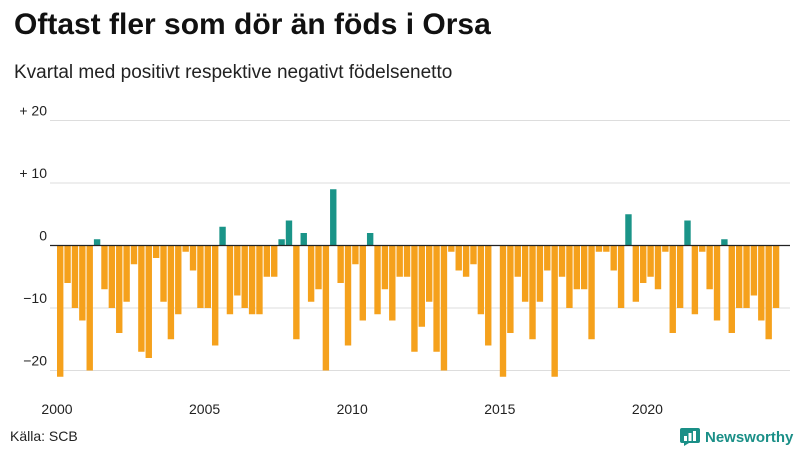  Describe the element at coordinates (44, 436) in the screenshot. I see `source-note: Källa: SCB` at that location.